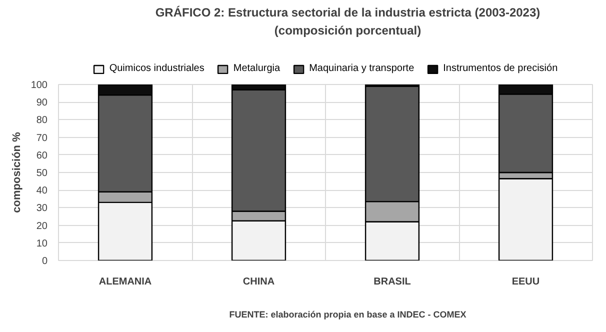 This screenshot has height=332, width=606. I want to click on chart-subtitle: (composición porcentual), so click(348, 31).